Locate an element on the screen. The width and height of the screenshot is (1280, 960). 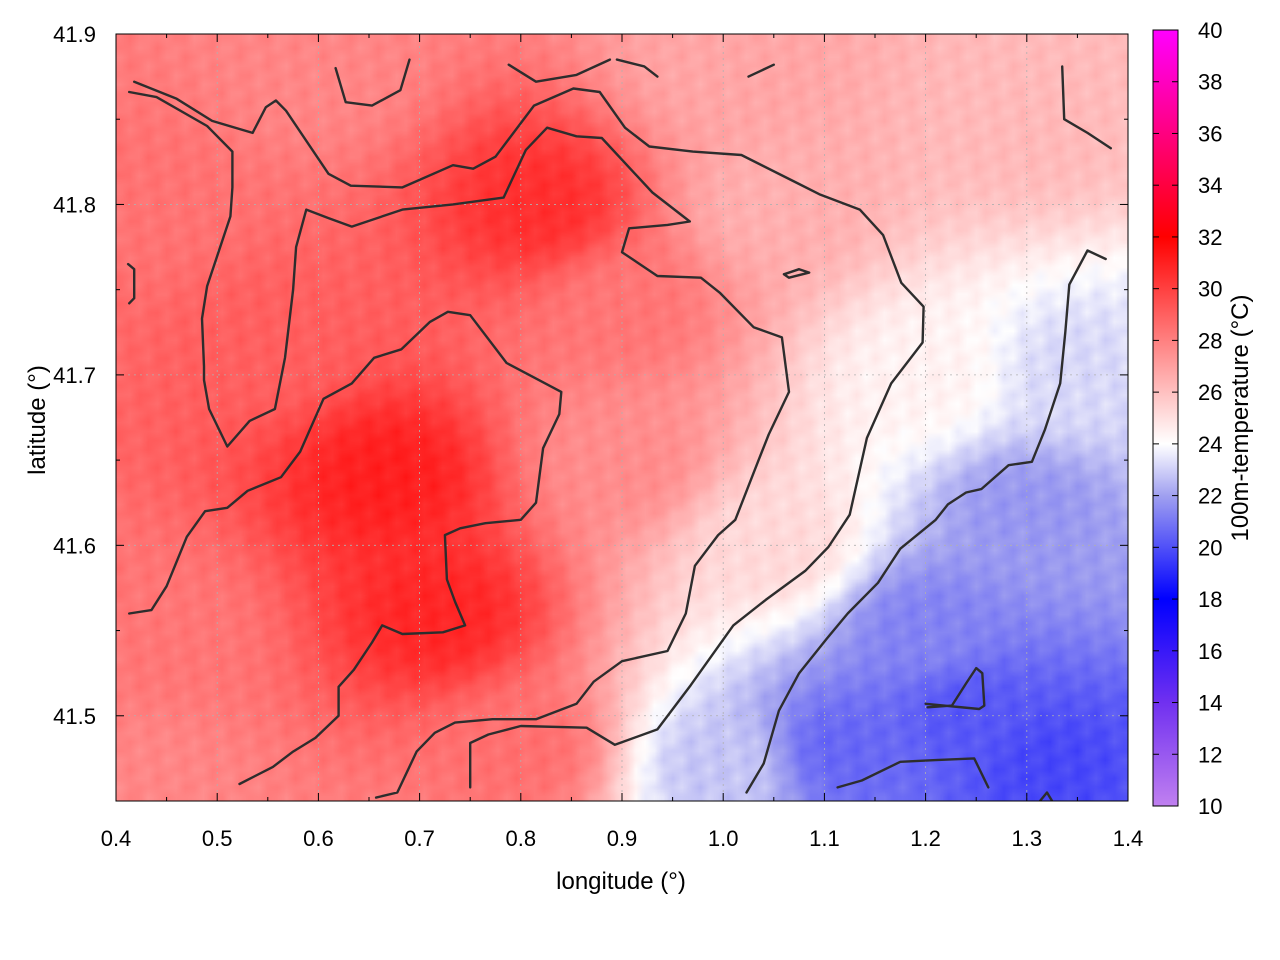
colorbar-tick-label-28: 28 is located at coordinates (1210, 340).